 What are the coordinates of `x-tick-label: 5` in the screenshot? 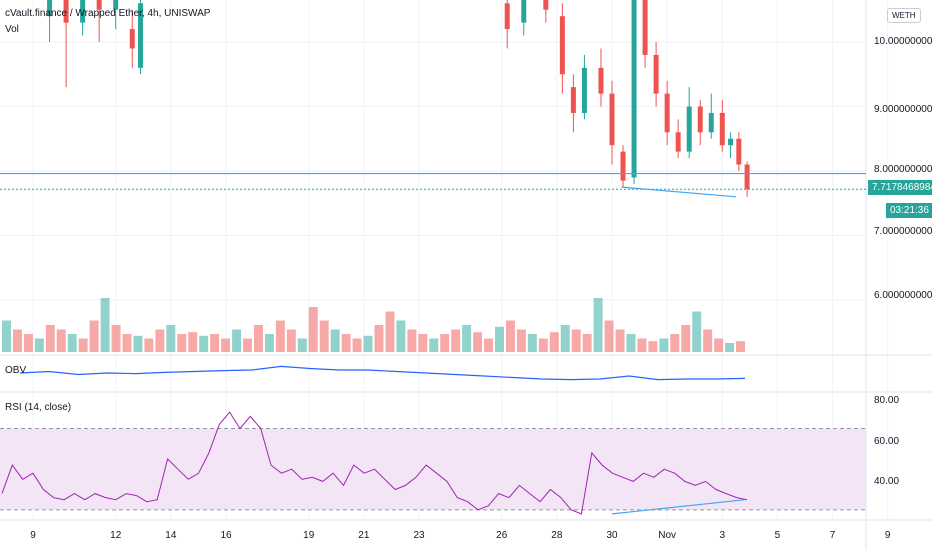 It's located at (777, 535).